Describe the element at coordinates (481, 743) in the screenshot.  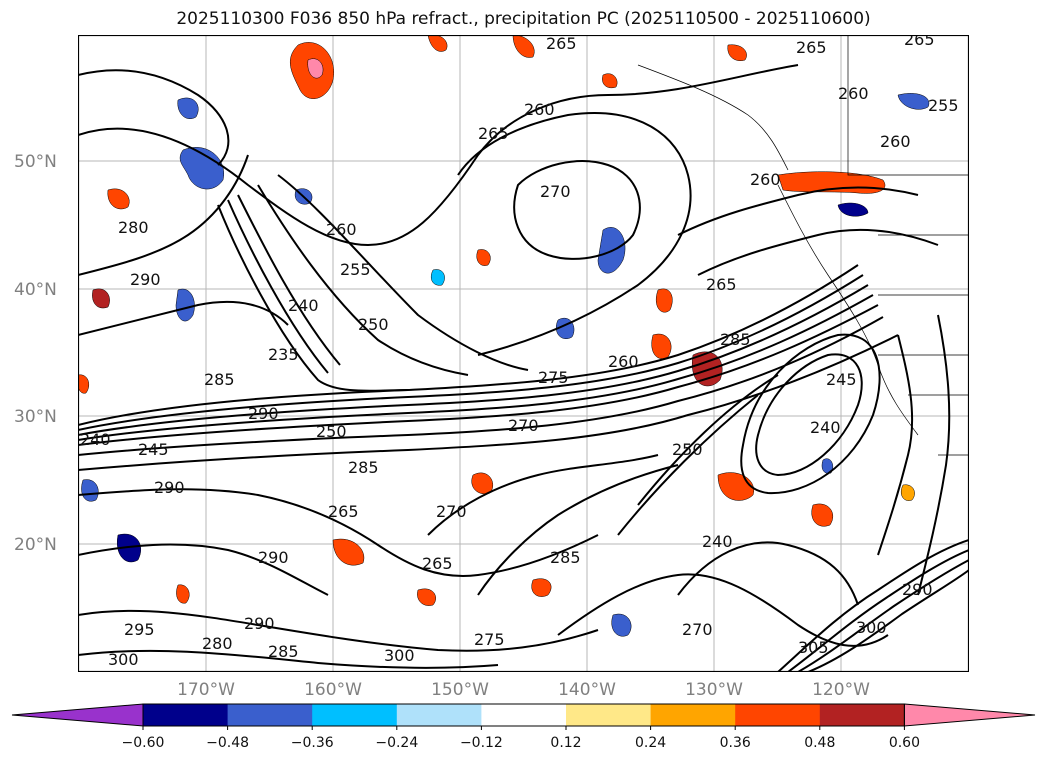
I see `colorbar-tick-label: −0.12` at that location.